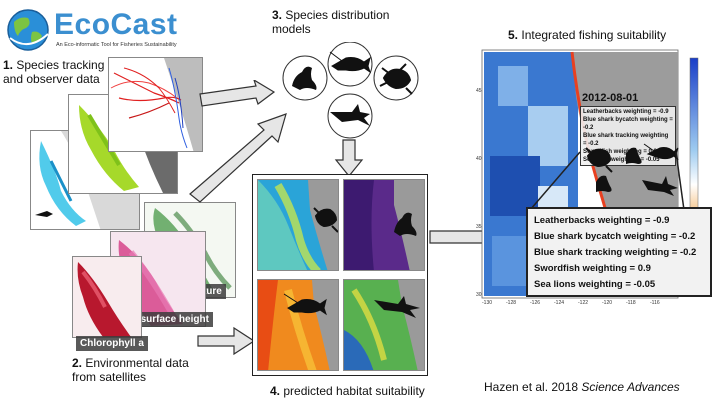 This screenshot has height=405, width=720. Describe the element at coordinates (511, 303) in the screenshot. I see `x-tick: -128` at that location.